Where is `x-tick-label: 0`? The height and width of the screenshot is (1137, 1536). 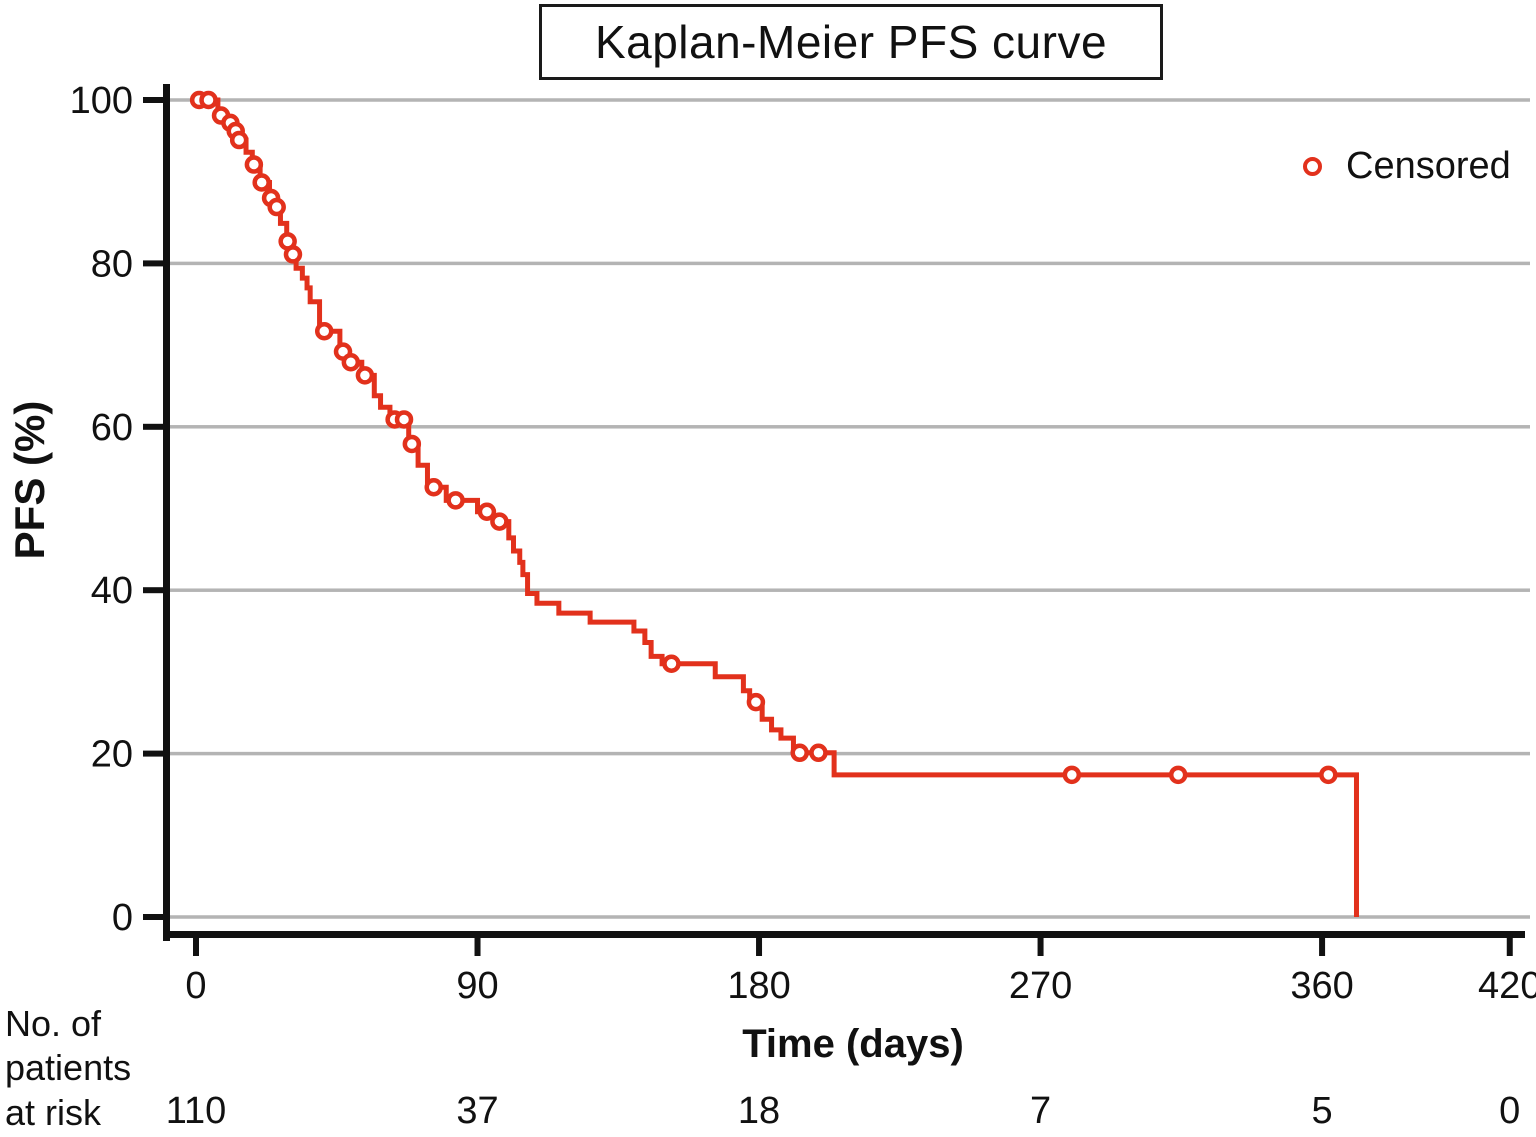
x-tick-label: 0 is located at coordinates (195, 986).